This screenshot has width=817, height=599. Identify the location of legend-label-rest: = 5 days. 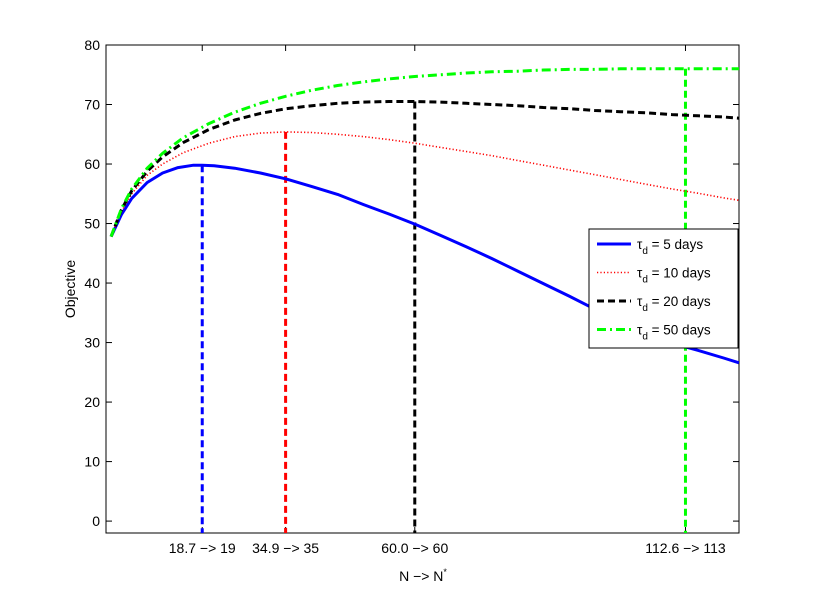
(675, 244).